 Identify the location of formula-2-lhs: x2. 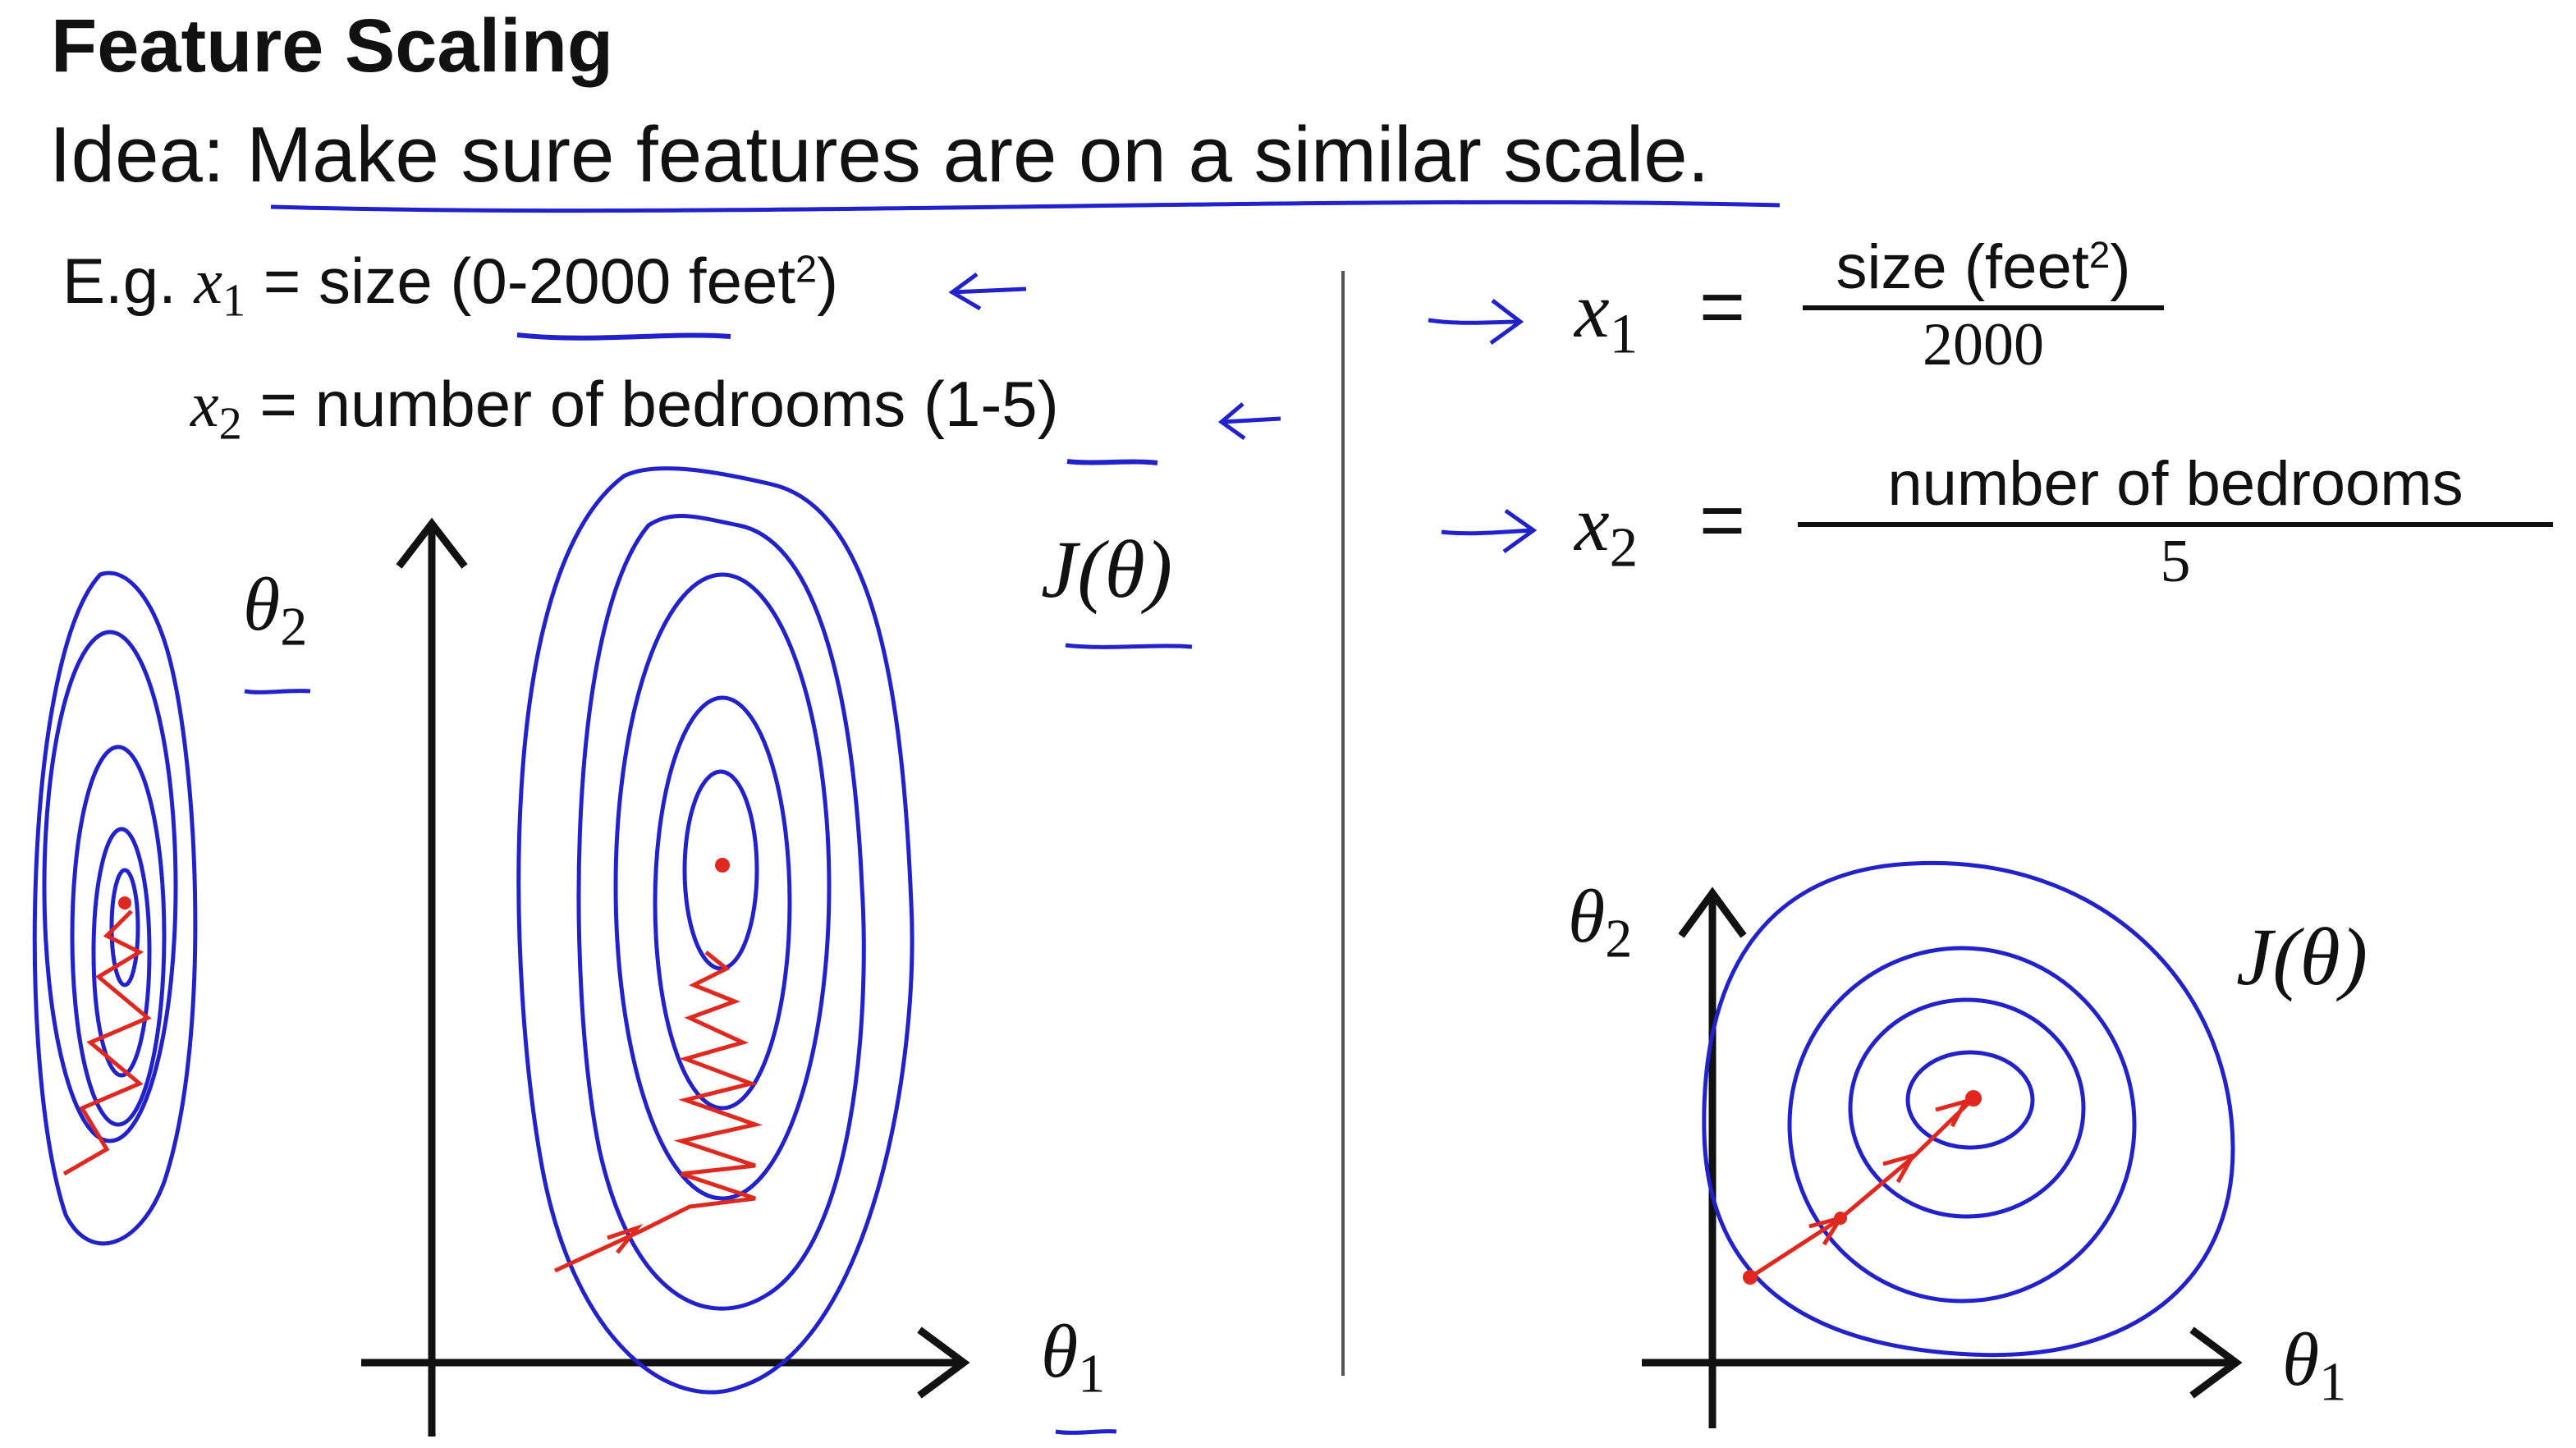
(1606, 529).